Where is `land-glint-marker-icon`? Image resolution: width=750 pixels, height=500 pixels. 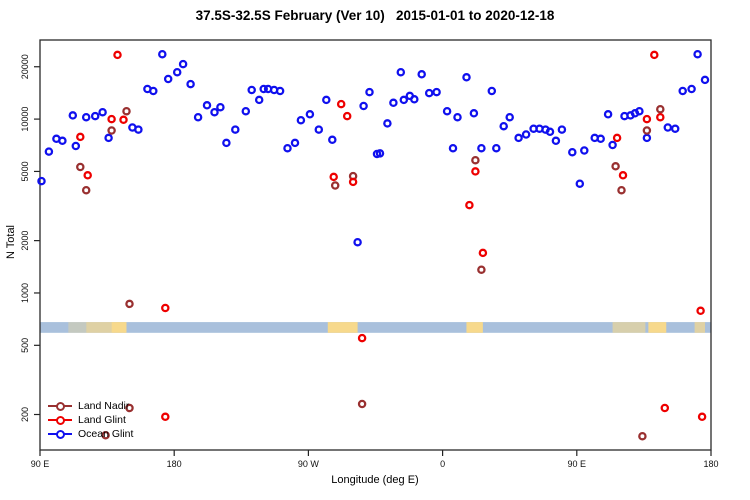
land-glint-marker-icon is located at coordinates (60, 420).